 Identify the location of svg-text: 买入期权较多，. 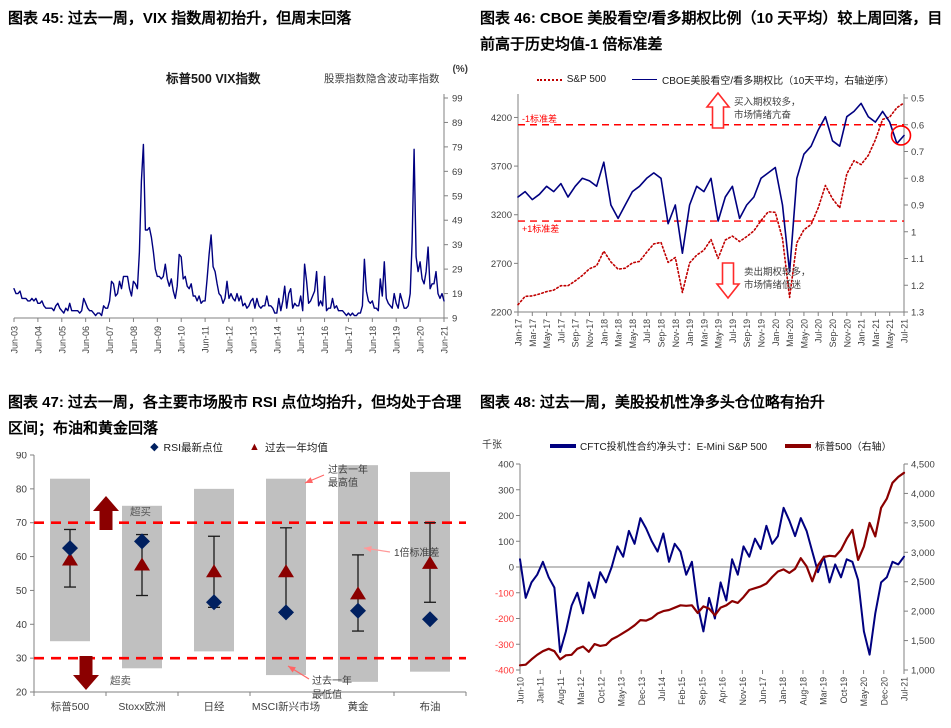
(767, 102).